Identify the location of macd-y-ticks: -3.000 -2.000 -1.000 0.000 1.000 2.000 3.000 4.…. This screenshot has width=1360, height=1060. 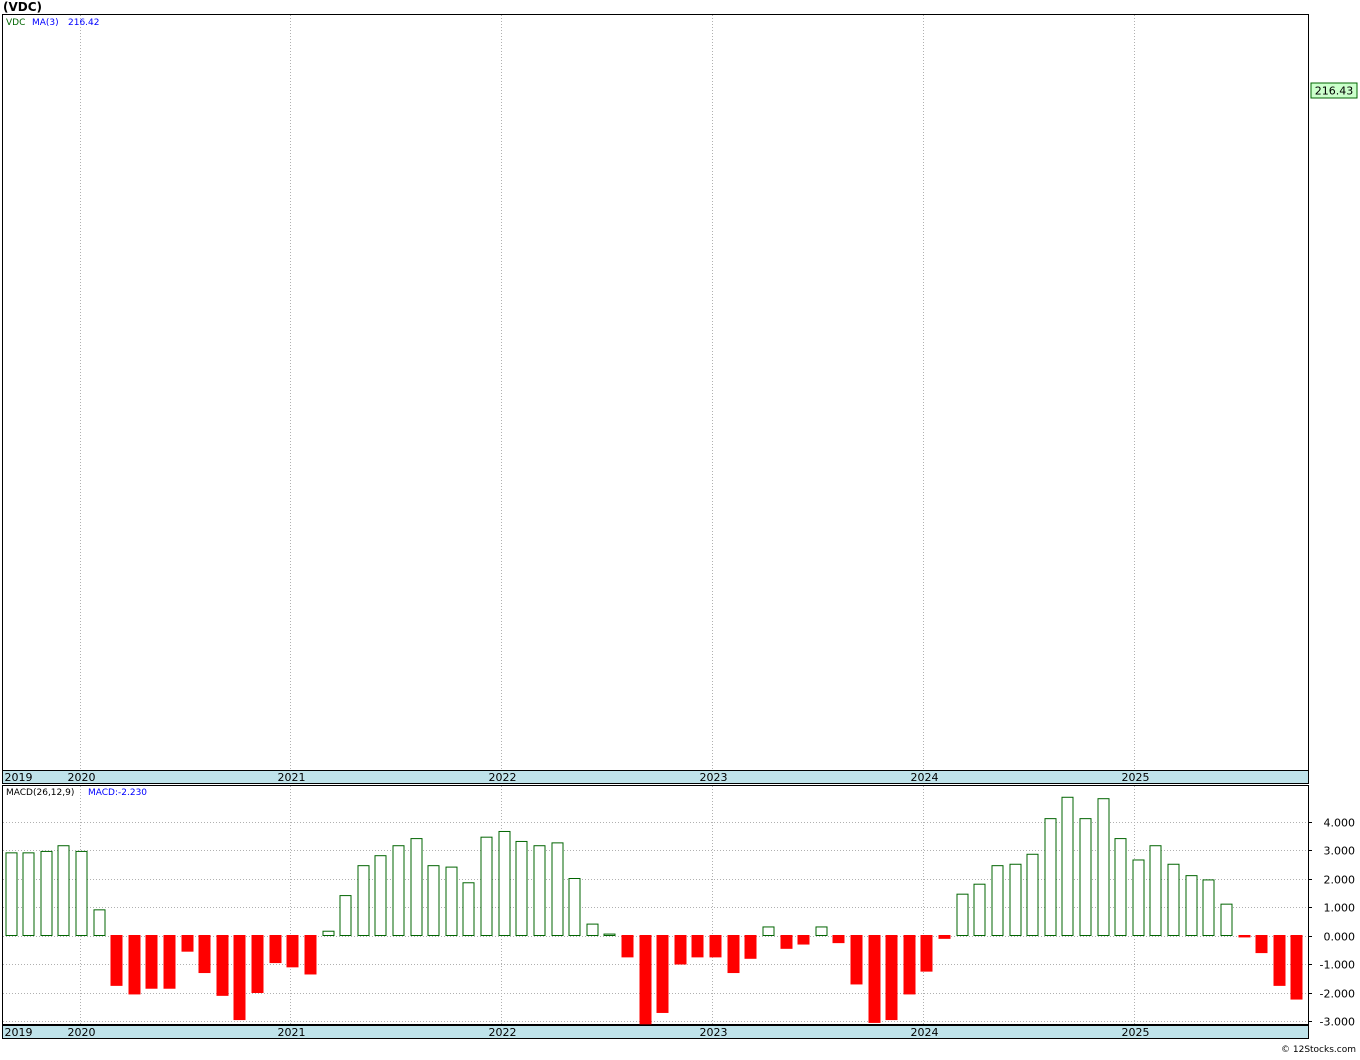
(1331, 923).